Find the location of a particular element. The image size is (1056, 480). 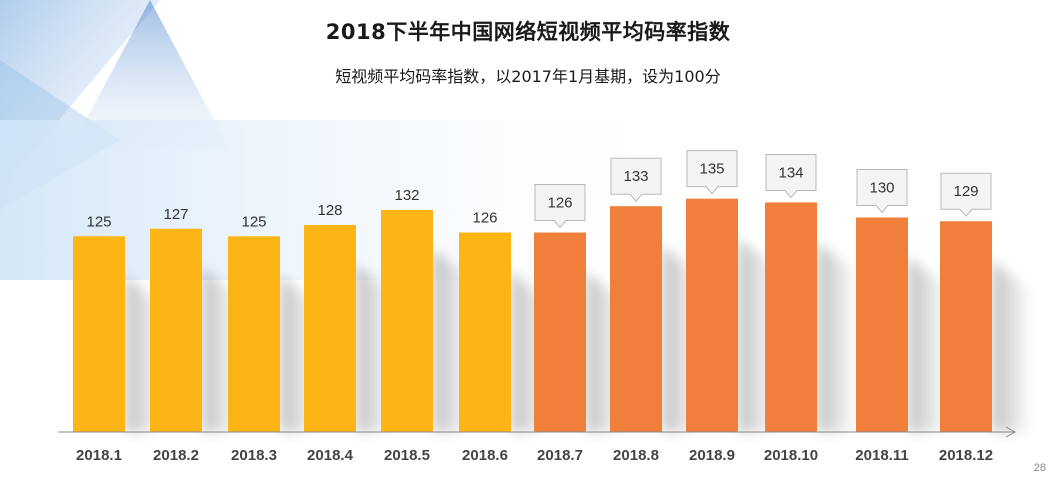

x-tick-label: 2018.9 is located at coordinates (712, 455).